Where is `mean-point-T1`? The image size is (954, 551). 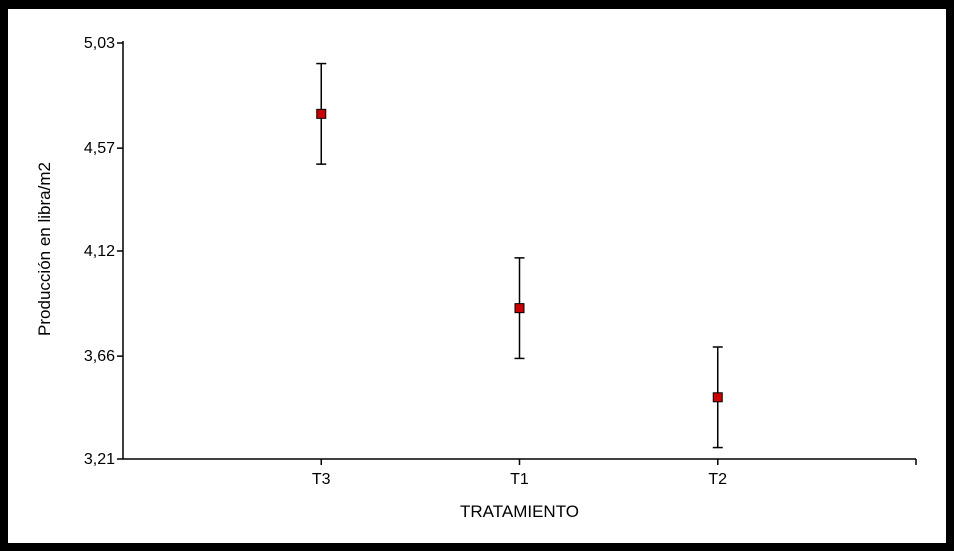 mean-point-T1 is located at coordinates (519, 308).